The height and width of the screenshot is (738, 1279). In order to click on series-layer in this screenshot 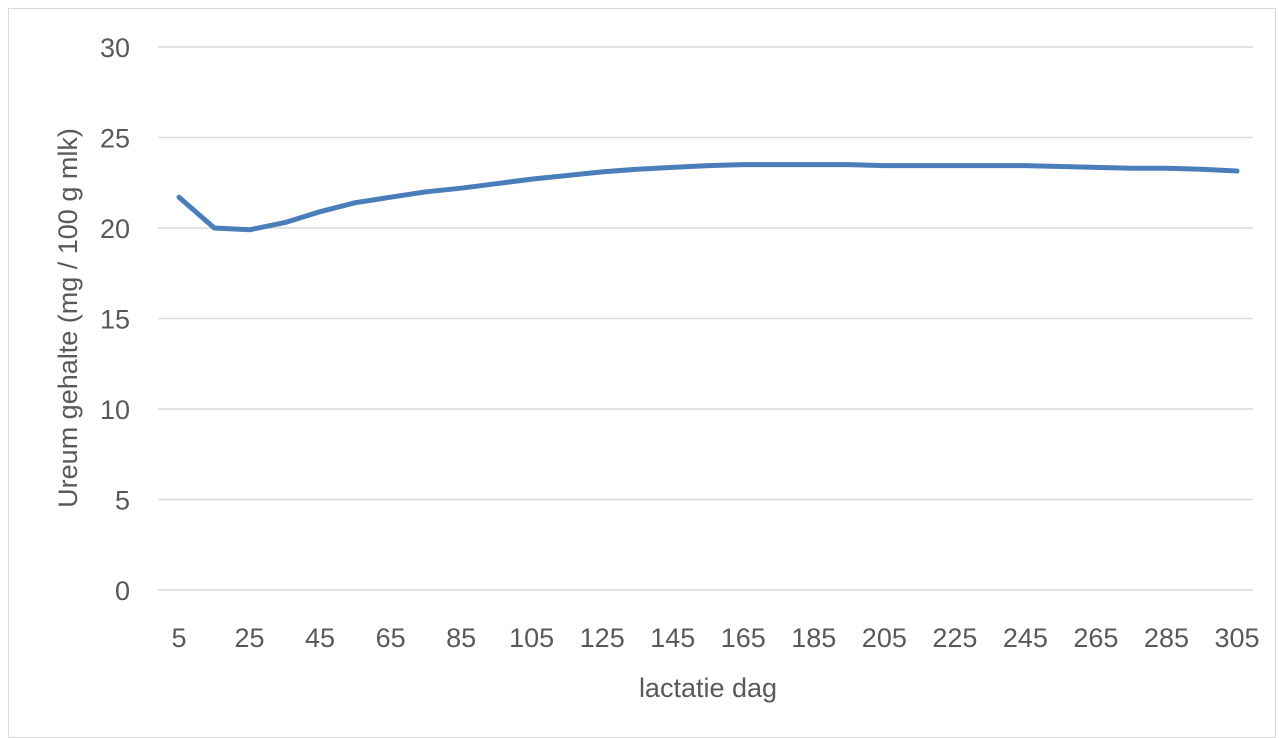, I will do `click(708, 197)`.